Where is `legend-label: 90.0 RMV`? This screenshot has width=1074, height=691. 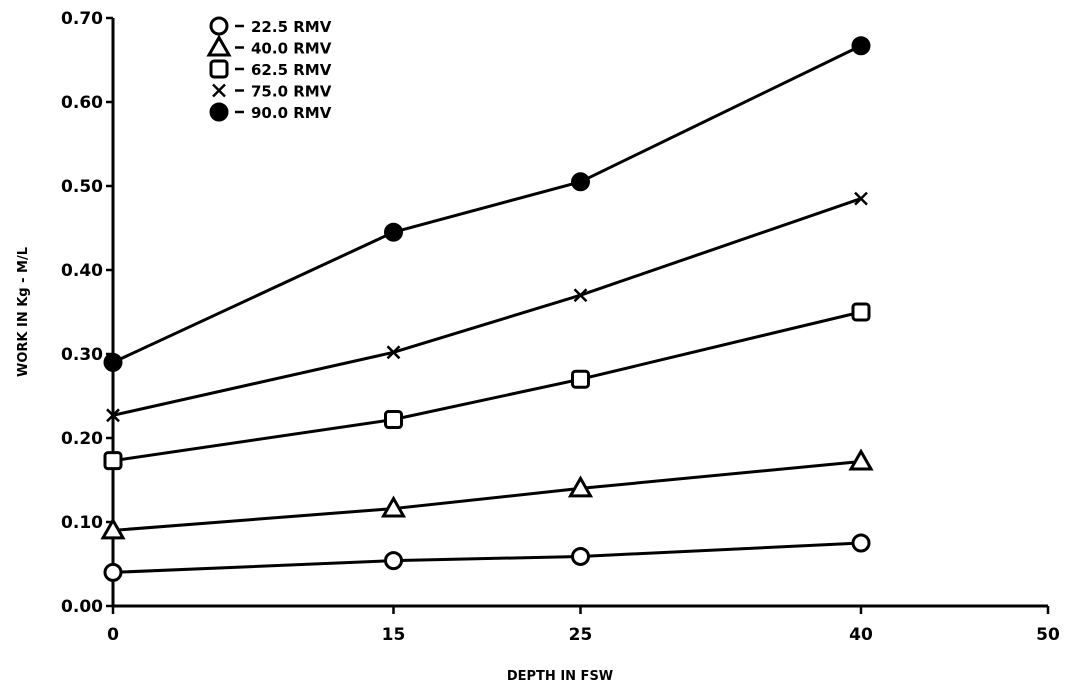 legend-label: 90.0 RMV is located at coordinates (291, 113).